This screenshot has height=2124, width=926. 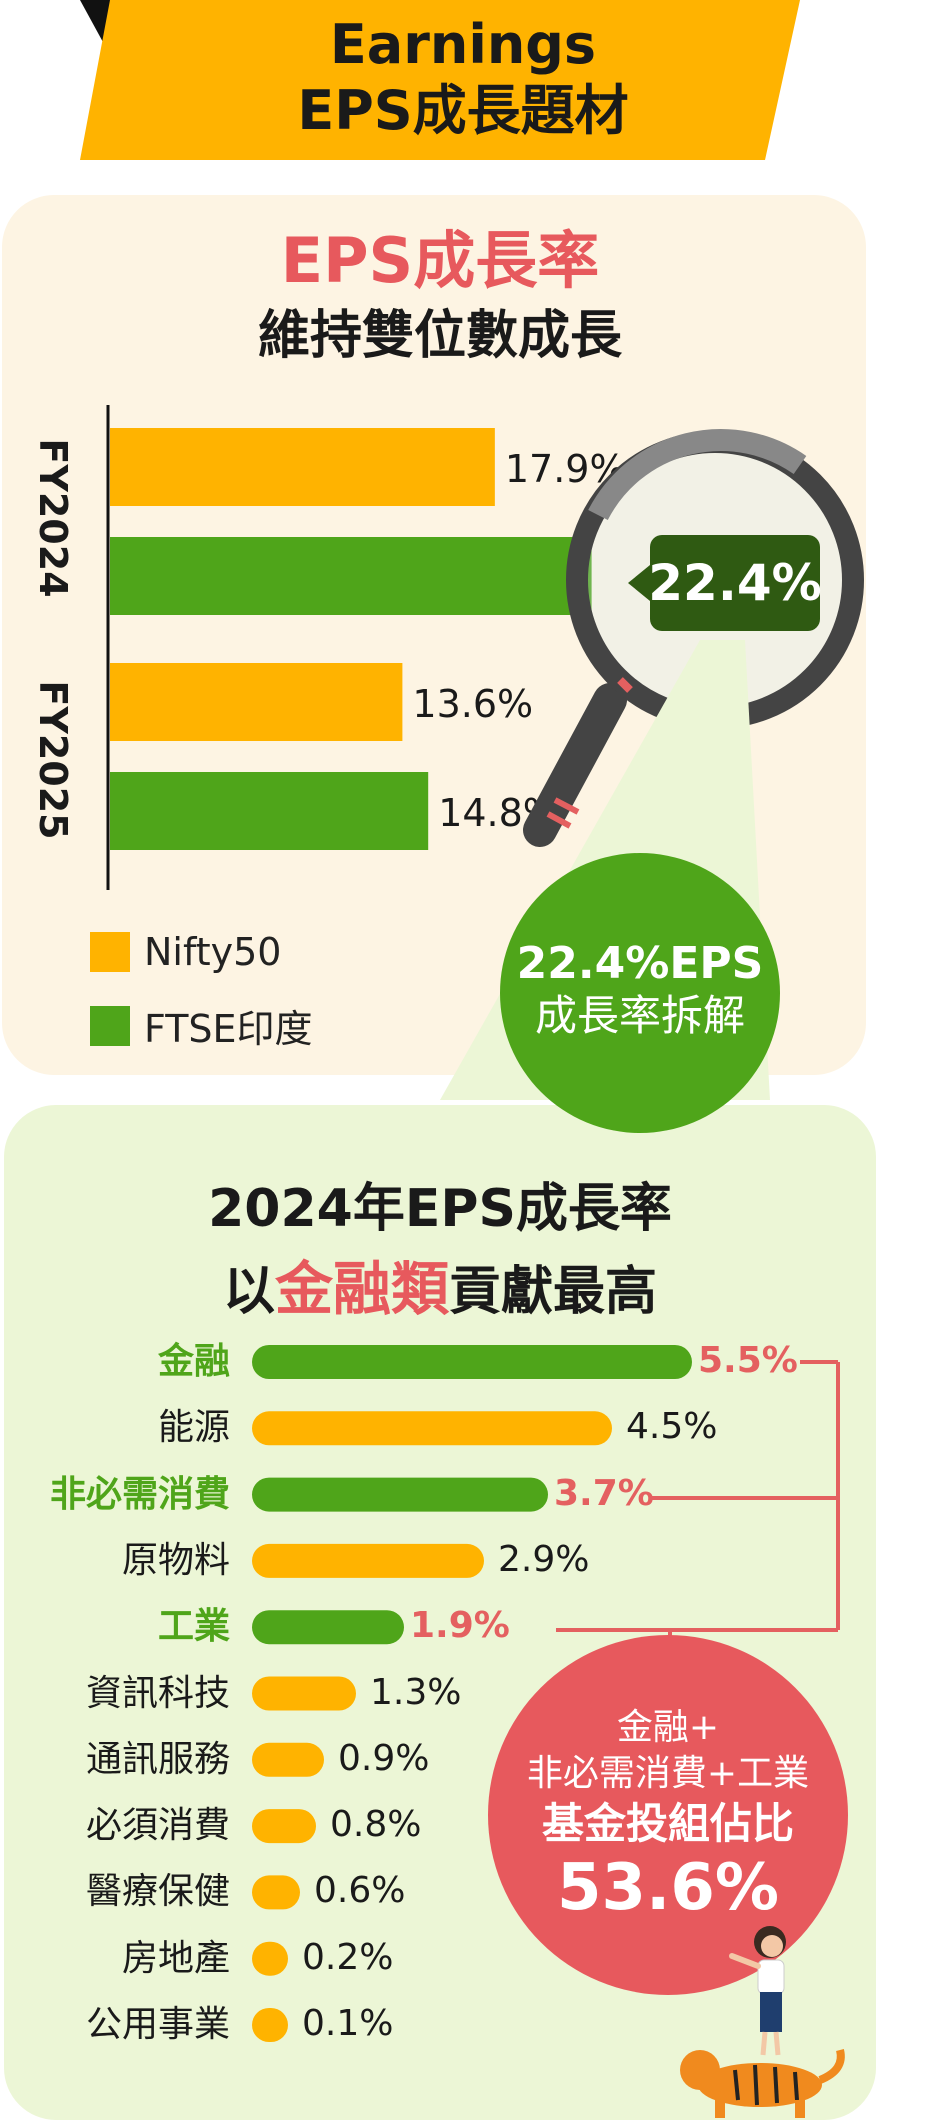 I want to click on sector-value-6: 0.9%, so click(x=384, y=1758).